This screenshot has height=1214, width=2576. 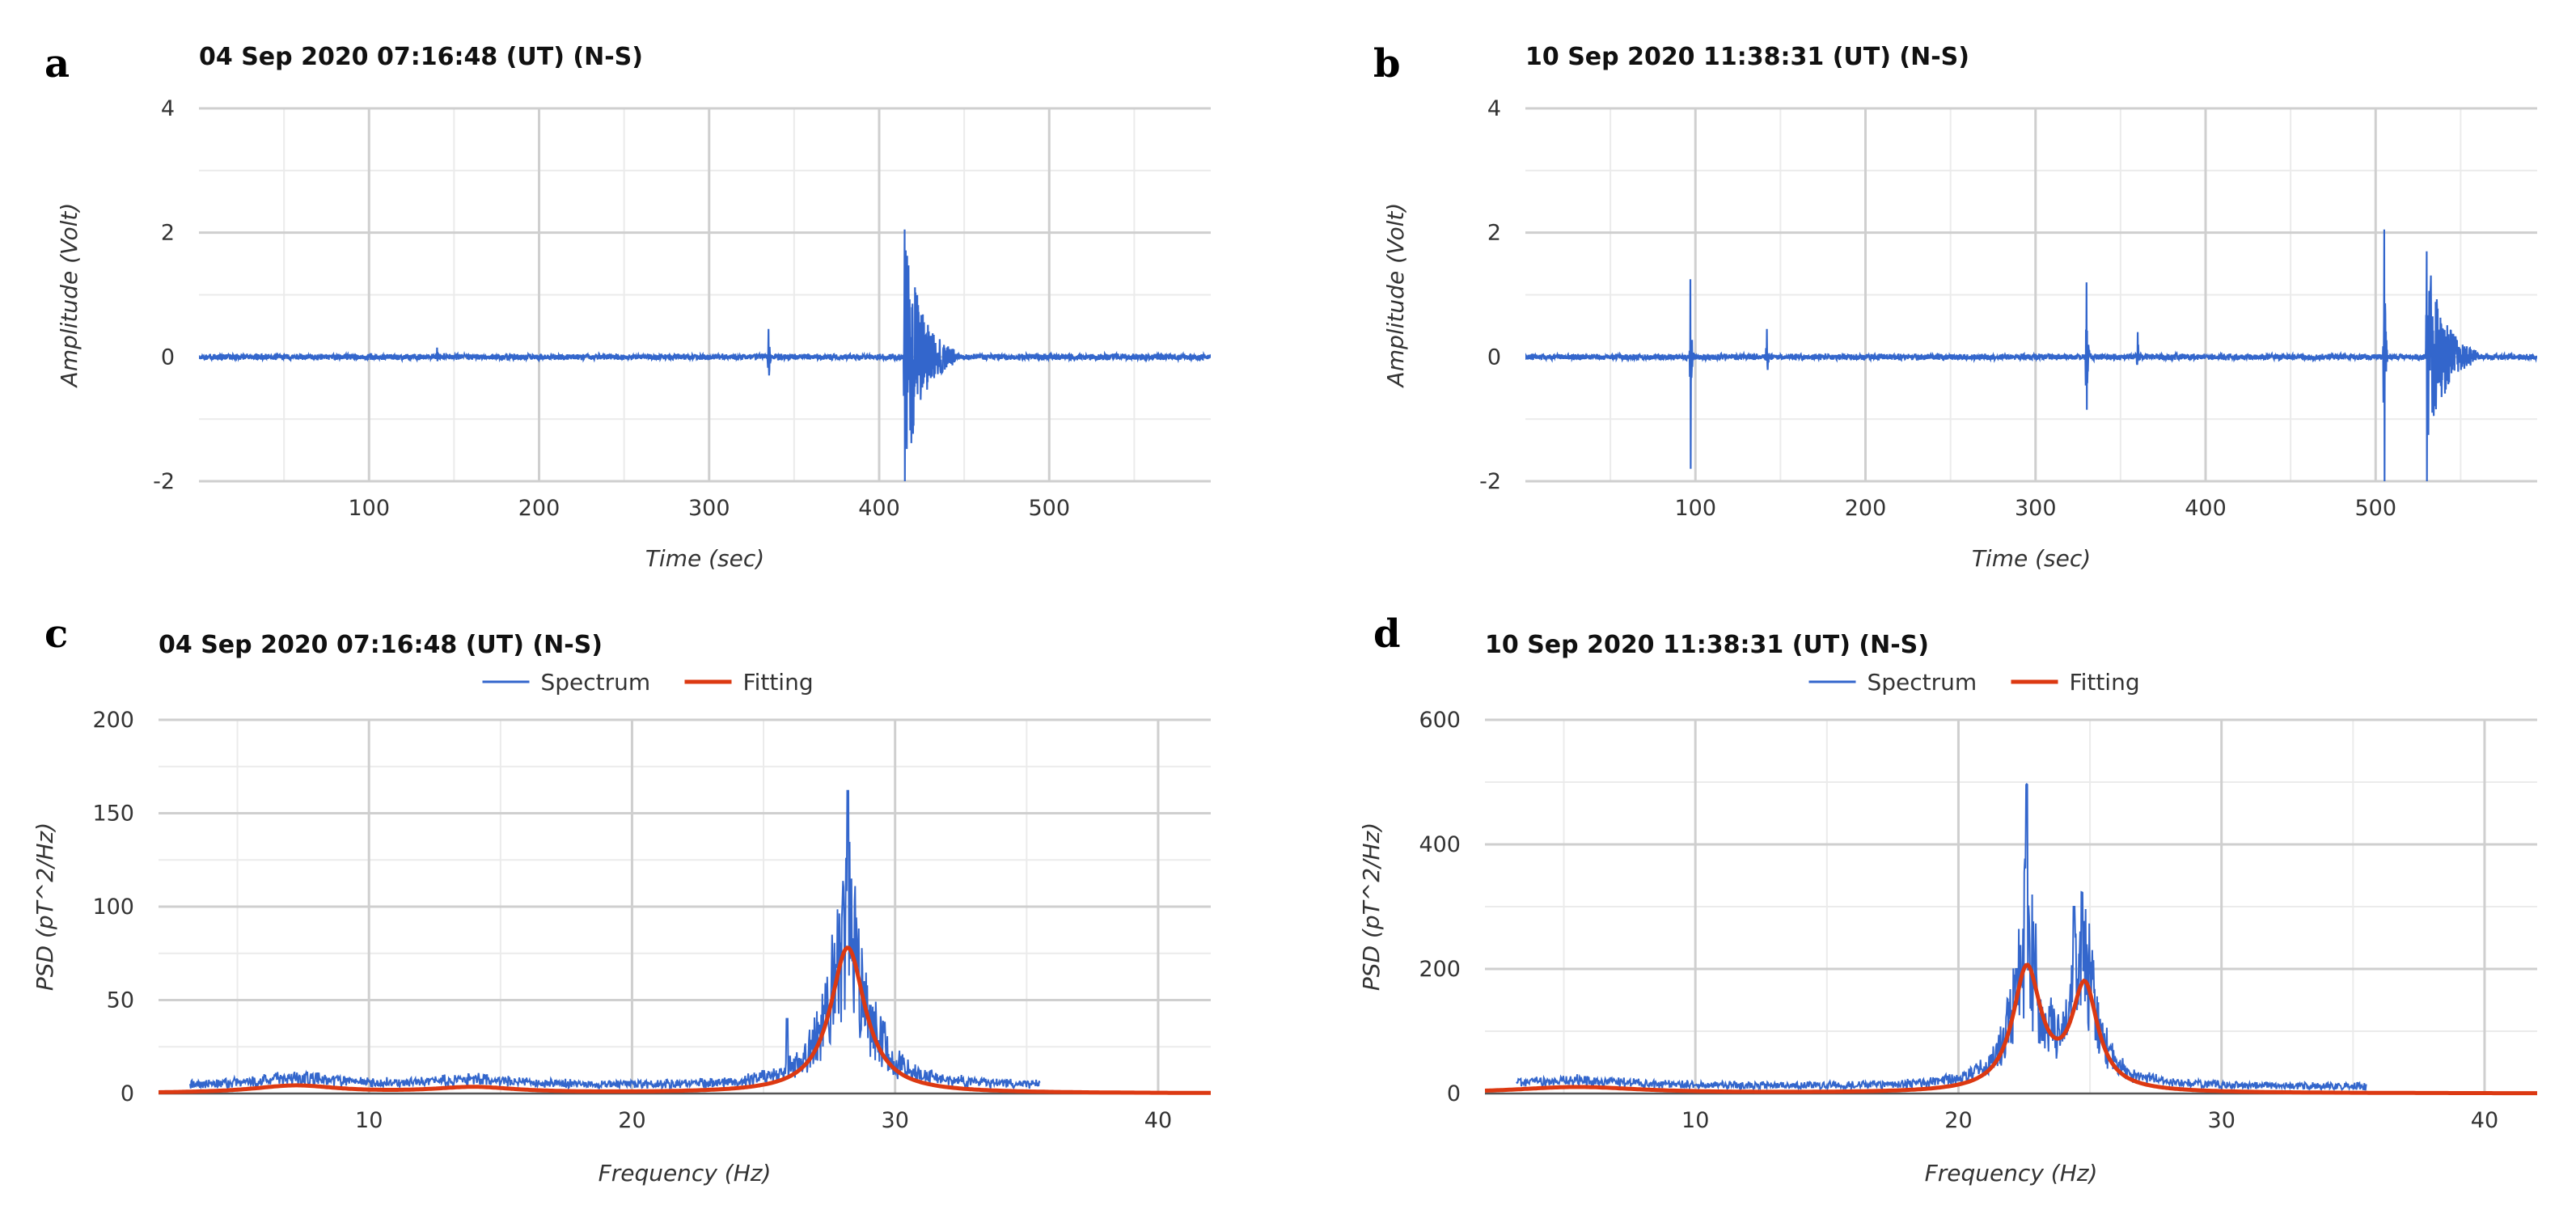 What do you see at coordinates (56, 634) in the screenshot?
I see `panel-letter: c` at bounding box center [56, 634].